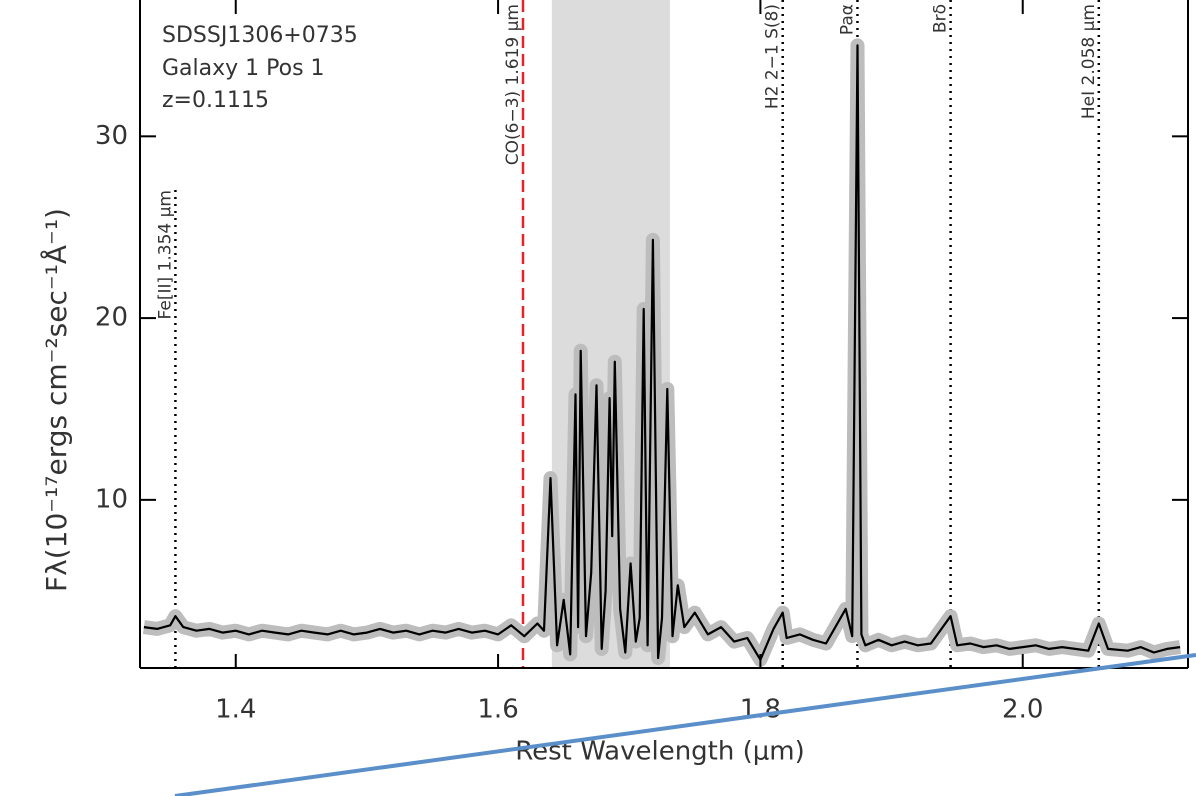 Image resolution: width=1196 pixels, height=796 pixels. Describe the element at coordinates (760, 710) in the screenshot. I see `x-tick-label: 1.8` at that location.